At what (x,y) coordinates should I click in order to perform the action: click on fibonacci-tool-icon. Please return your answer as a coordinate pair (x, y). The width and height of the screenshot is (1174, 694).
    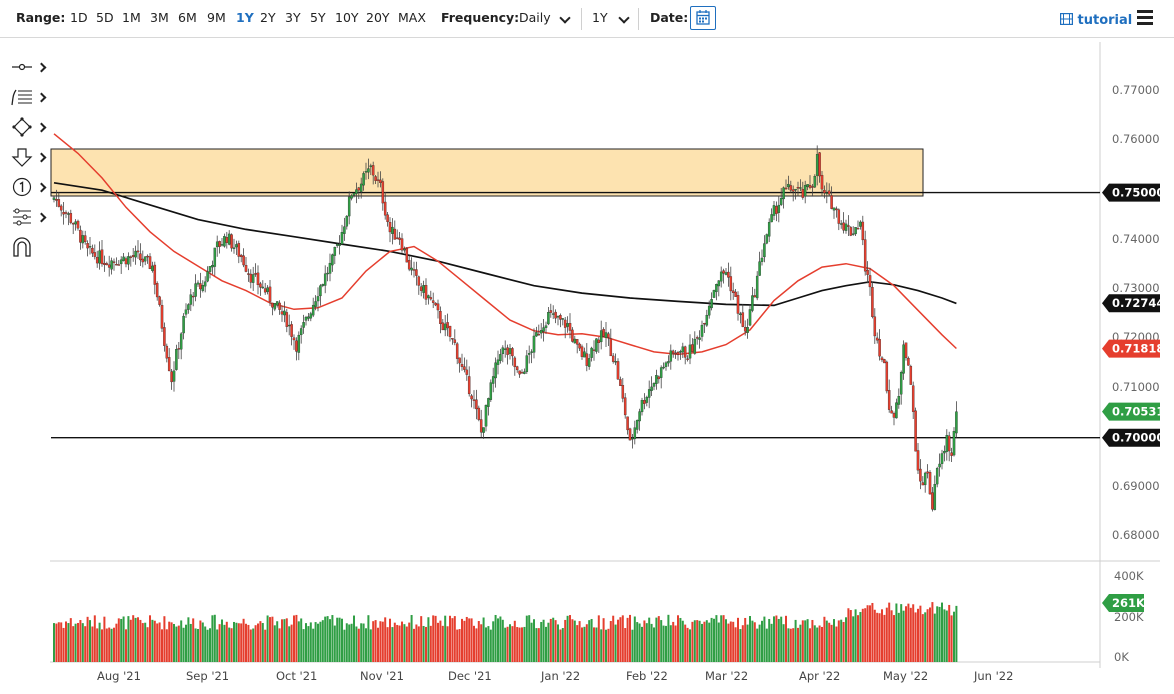
    Looking at the image, I should click on (28, 98).